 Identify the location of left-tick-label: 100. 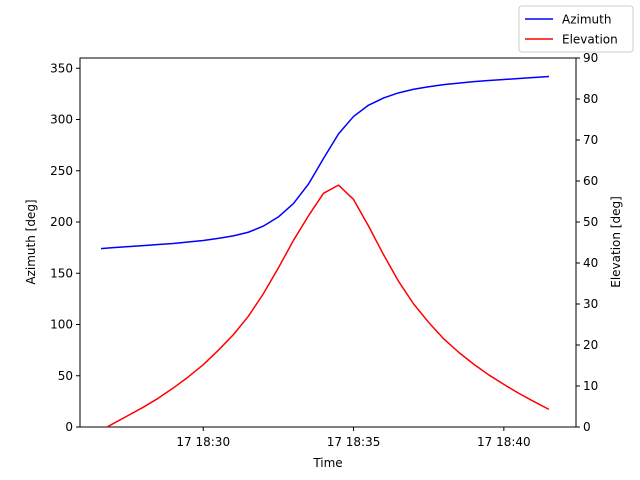
(61, 325).